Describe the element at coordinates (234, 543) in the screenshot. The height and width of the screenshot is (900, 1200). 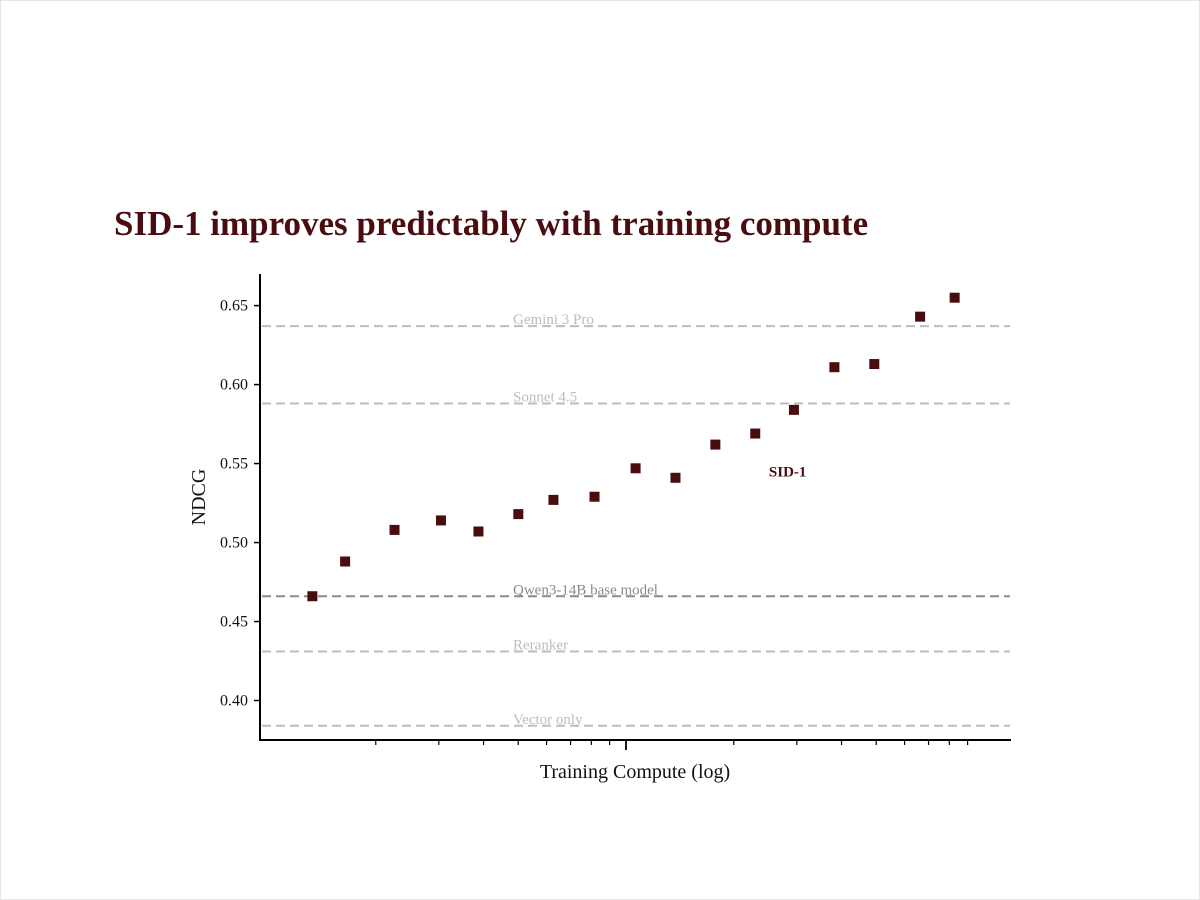
I see `y-tick-label: 0.50` at that location.